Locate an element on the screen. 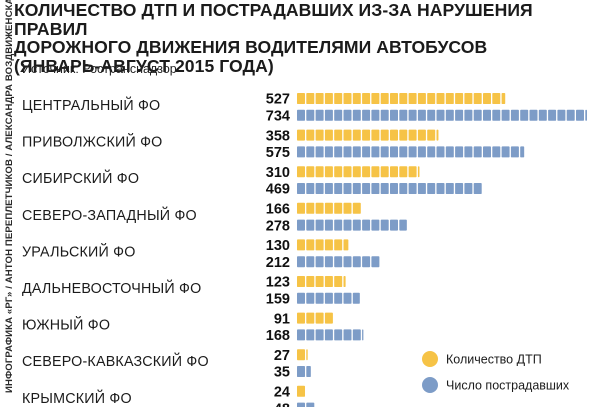 This screenshot has height=407, width=600. category-label: СЕВЕРО-КАВКАЗСКИЙ ФО is located at coordinates (115, 361).